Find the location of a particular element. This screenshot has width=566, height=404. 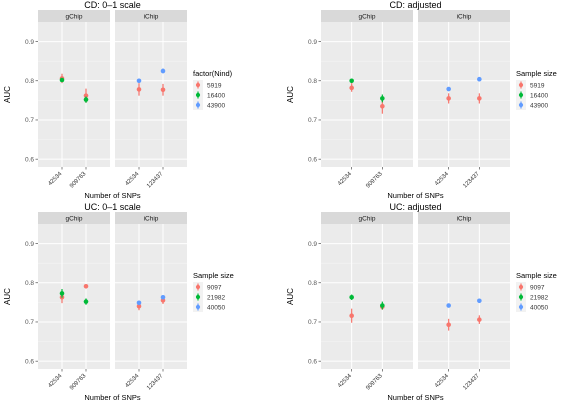

legend: Sample size 5919 16400 43900 is located at coordinates (536, 89).